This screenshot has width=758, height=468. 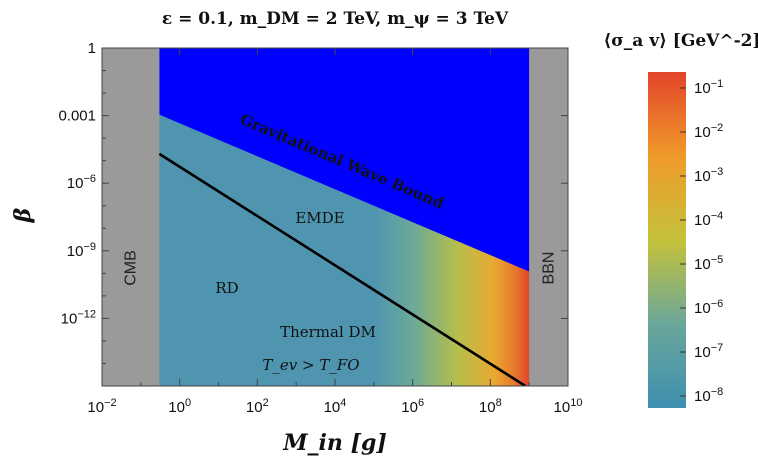 I want to click on colorbar-tick-label: 10⁻³, so click(x=708, y=175).